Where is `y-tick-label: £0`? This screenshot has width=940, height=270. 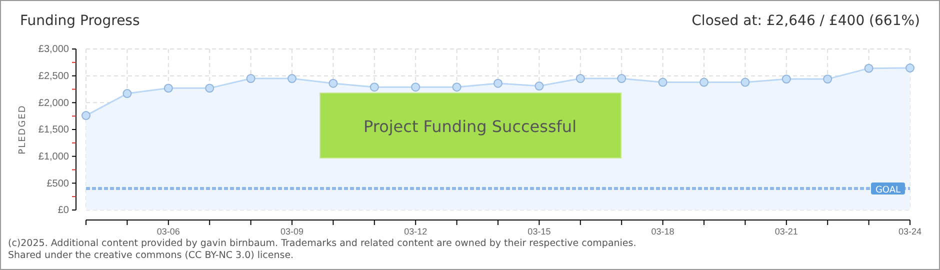
y-tick-label: £0 is located at coordinates (64, 210).